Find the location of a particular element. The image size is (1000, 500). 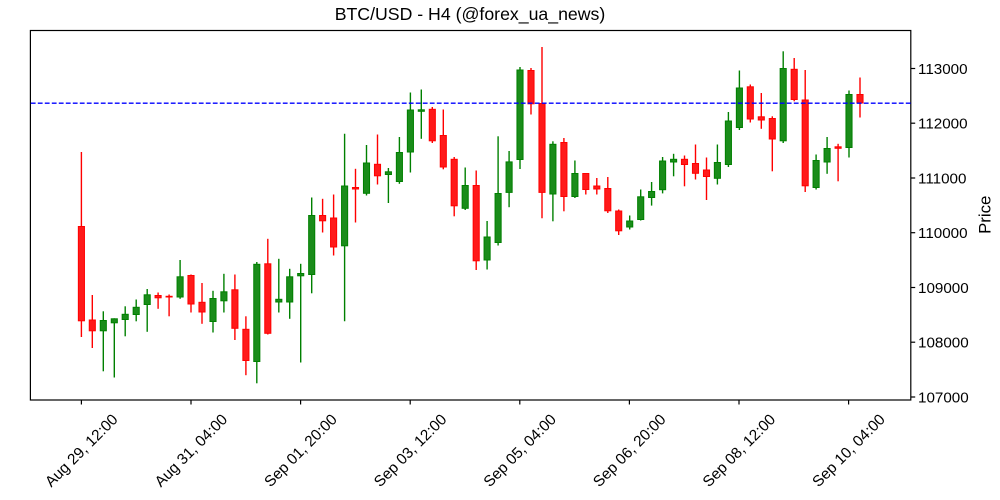

svg-text: 108000 is located at coordinates (943, 343).